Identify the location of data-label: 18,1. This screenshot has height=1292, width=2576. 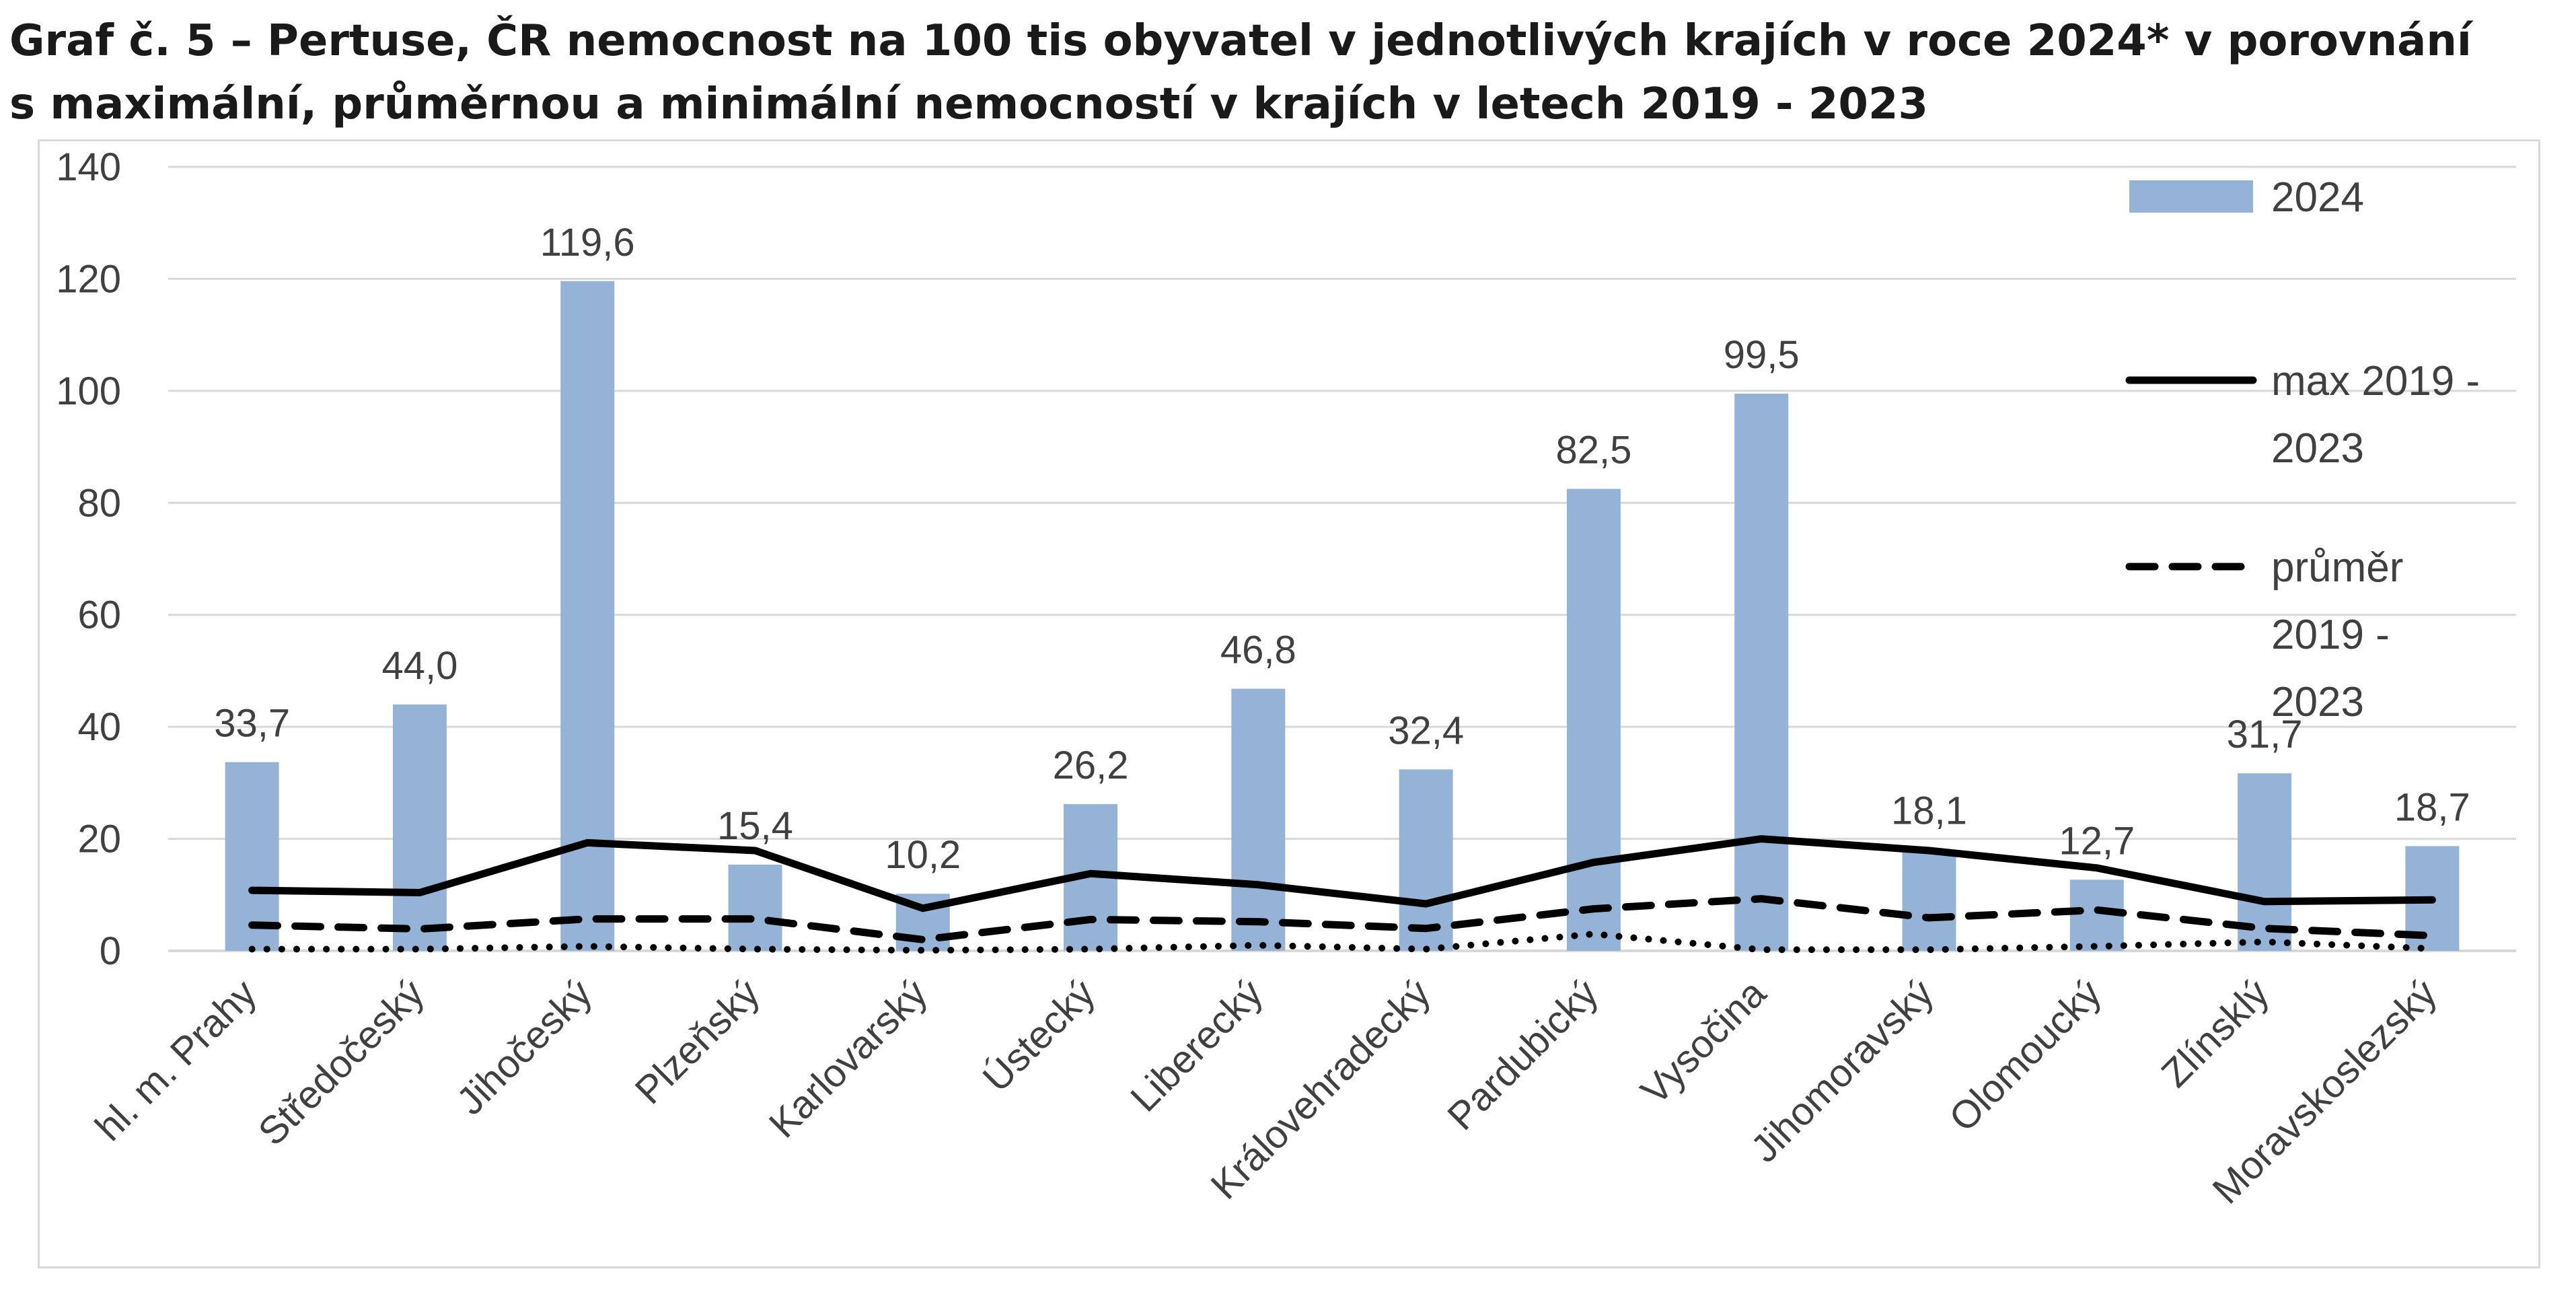
(1929, 810).